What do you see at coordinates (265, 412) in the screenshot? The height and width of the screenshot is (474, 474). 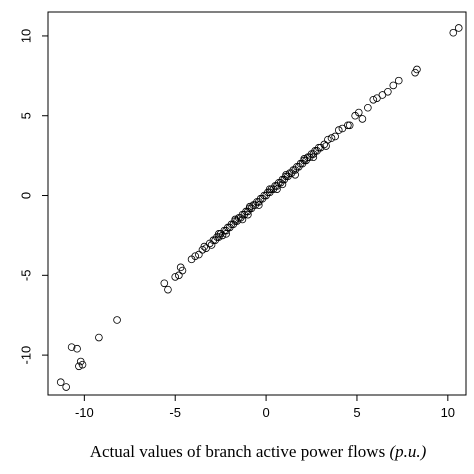 I see `x-tick-label: 0` at bounding box center [265, 412].